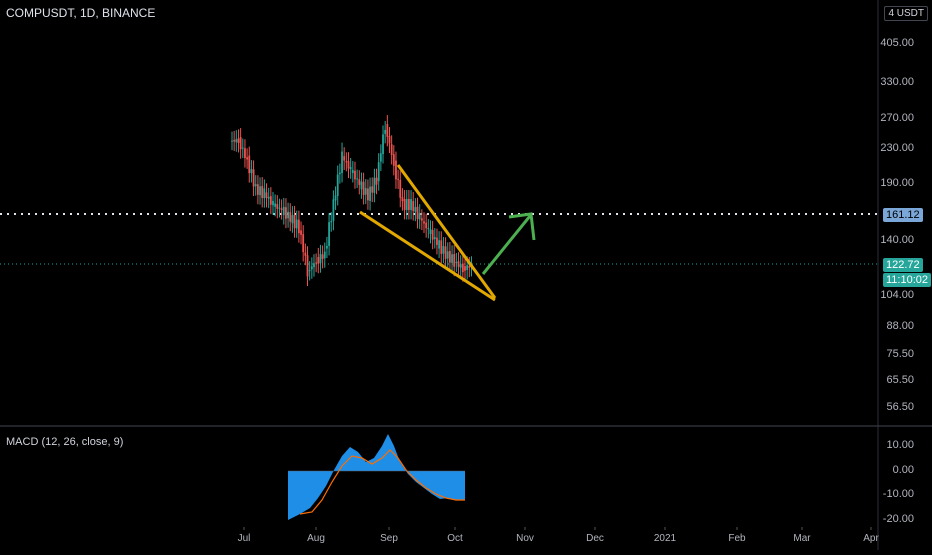  What do you see at coordinates (595, 538) in the screenshot?
I see `time-axis-tick-label: Dec` at bounding box center [595, 538].